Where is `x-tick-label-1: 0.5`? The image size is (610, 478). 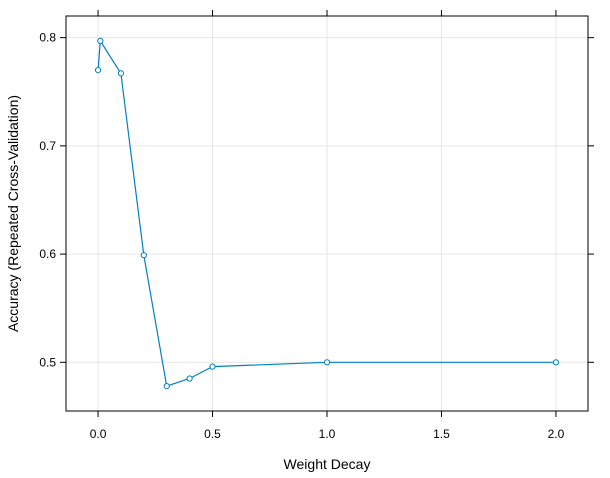
x-tick-label-1: 0.5 is located at coordinates (212, 434).